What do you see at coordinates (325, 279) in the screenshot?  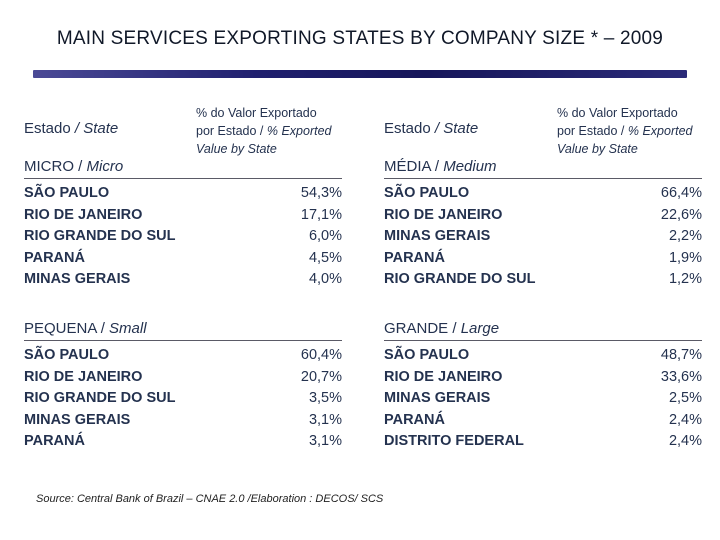 I see `state-value: 4,0%` at bounding box center [325, 279].